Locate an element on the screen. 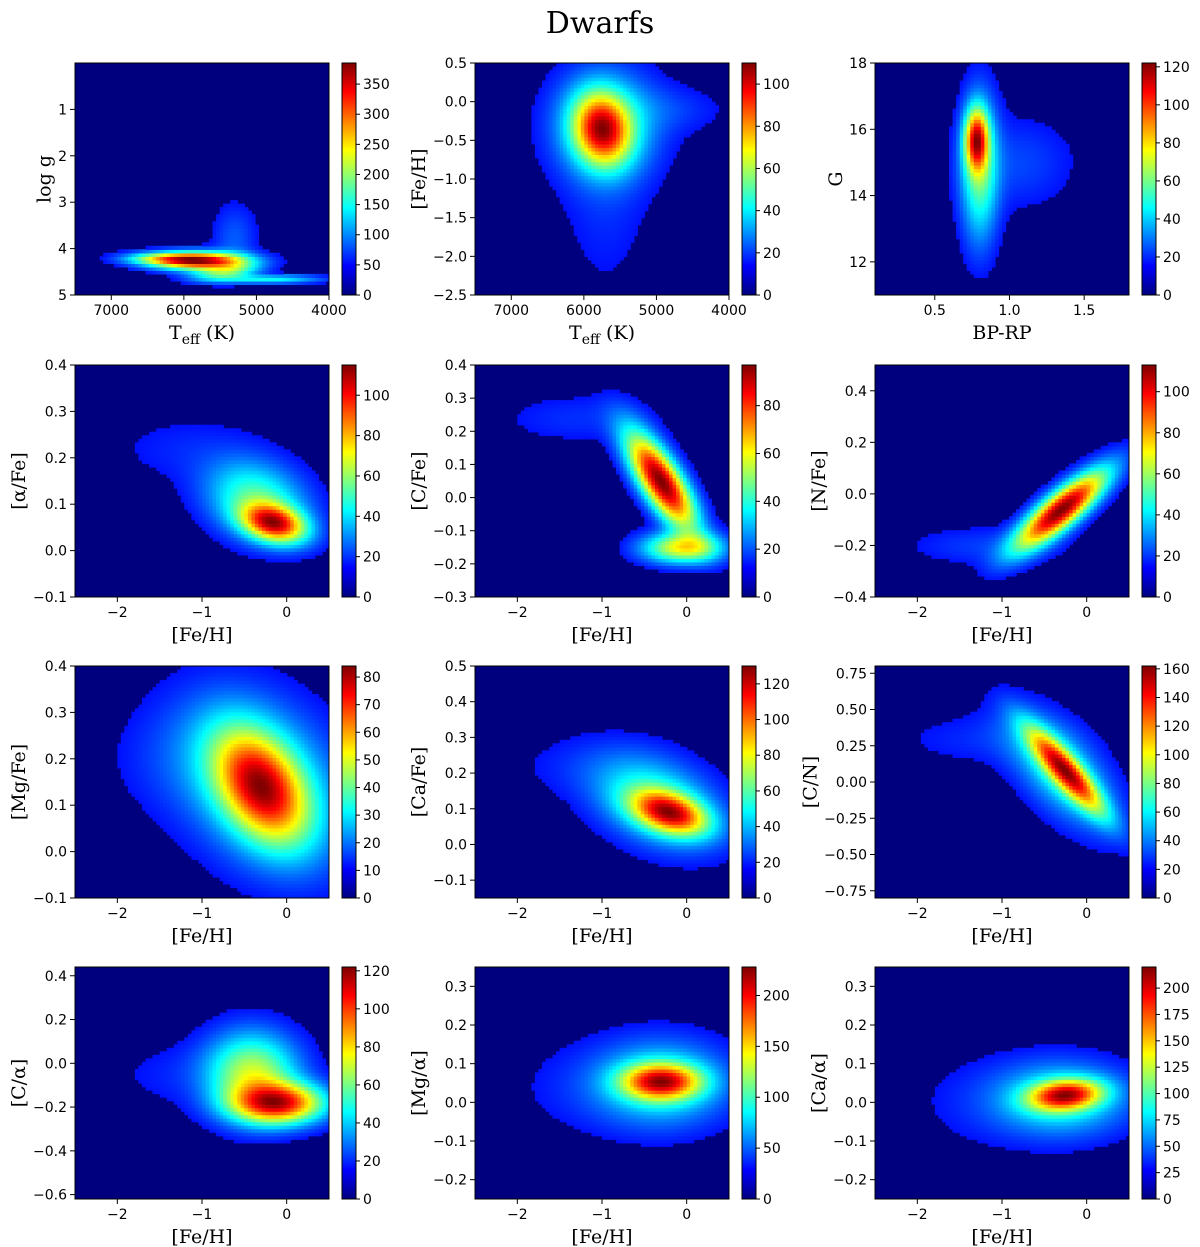  y-tick-label: 1 is located at coordinates (62, 110).